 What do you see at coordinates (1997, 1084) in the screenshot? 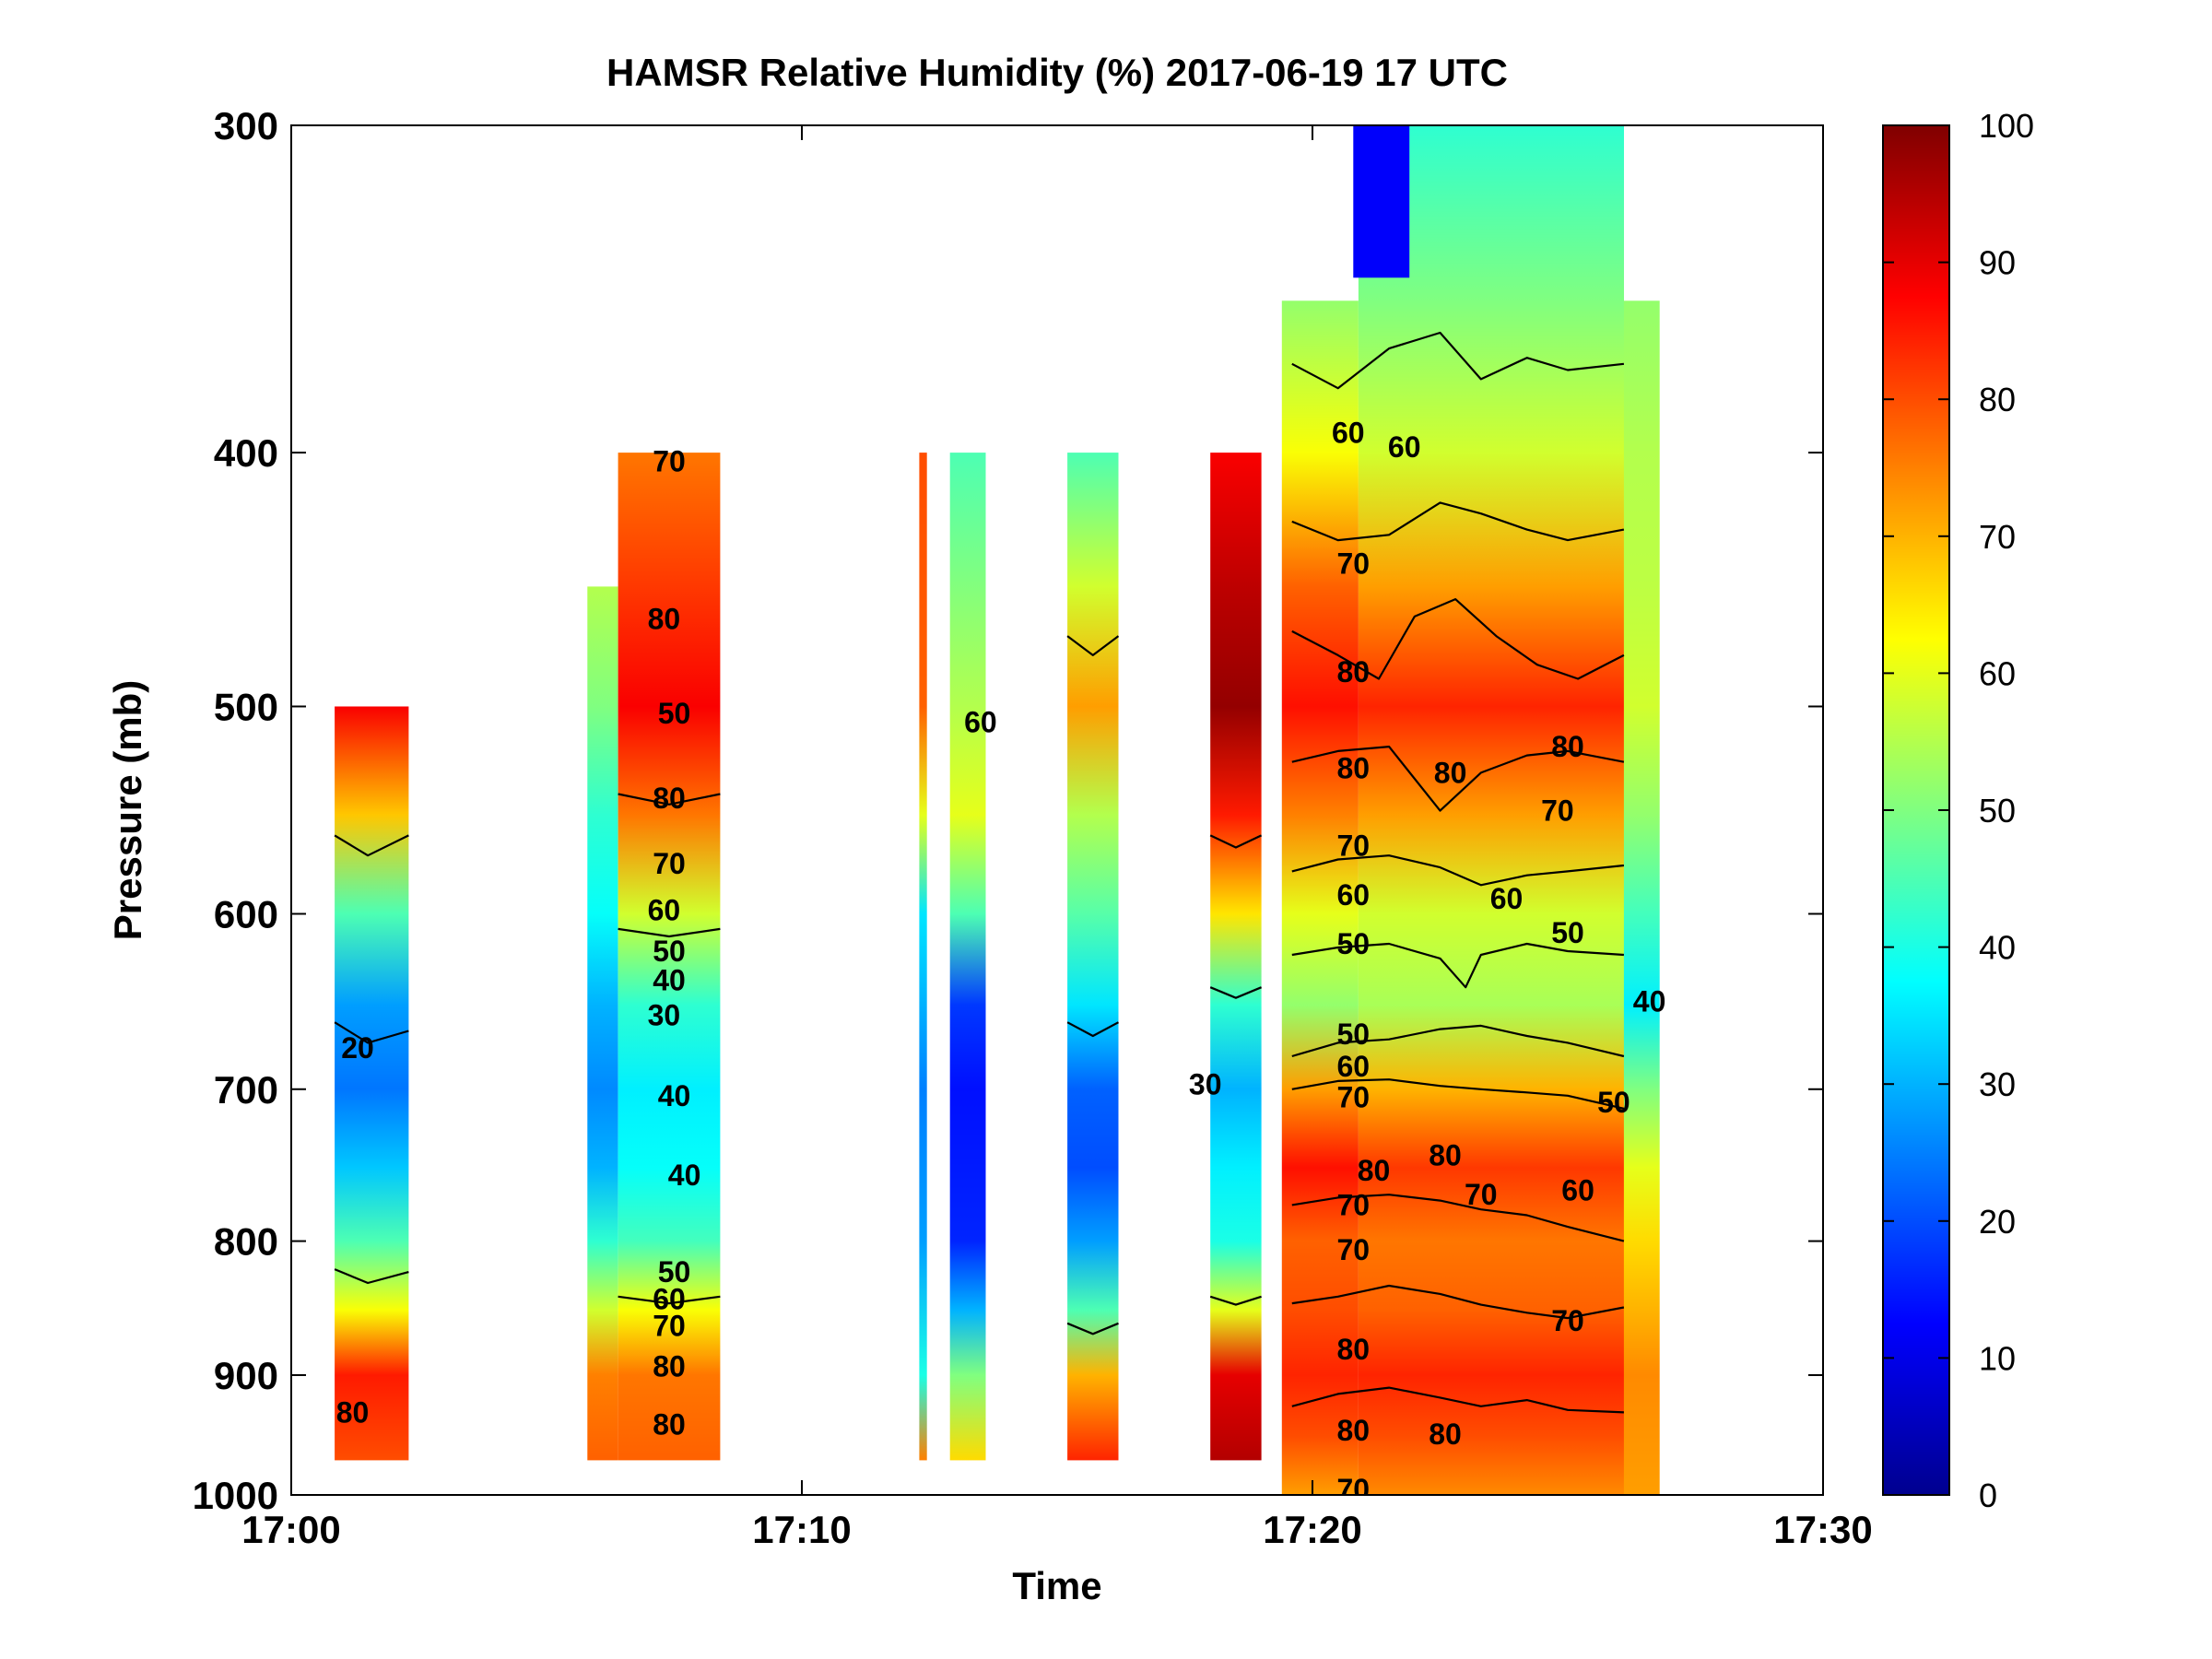
I see `colorbar-tick-label: 30` at bounding box center [1997, 1084].